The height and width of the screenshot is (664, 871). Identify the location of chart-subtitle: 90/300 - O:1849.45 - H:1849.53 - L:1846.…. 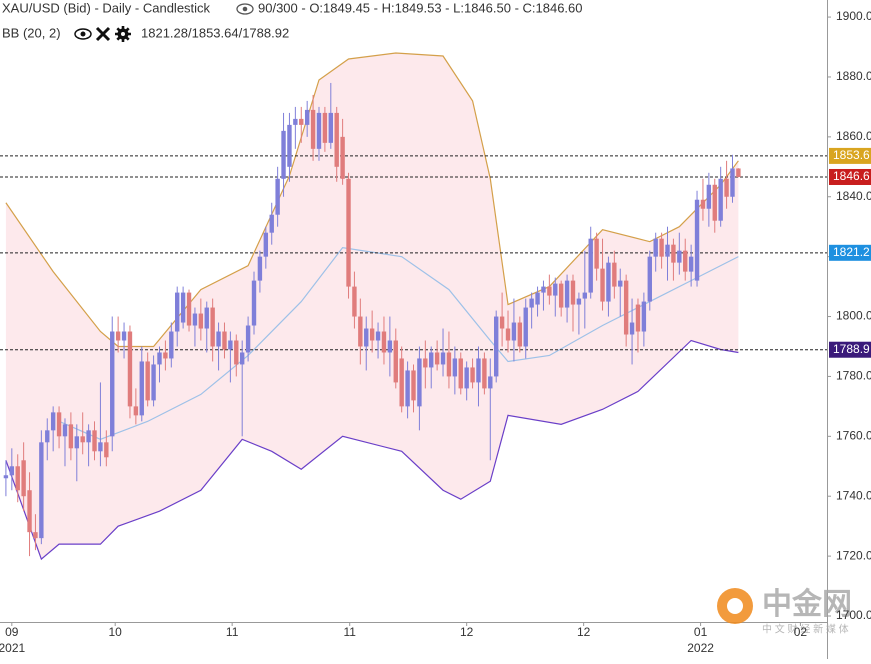
(420, 7).